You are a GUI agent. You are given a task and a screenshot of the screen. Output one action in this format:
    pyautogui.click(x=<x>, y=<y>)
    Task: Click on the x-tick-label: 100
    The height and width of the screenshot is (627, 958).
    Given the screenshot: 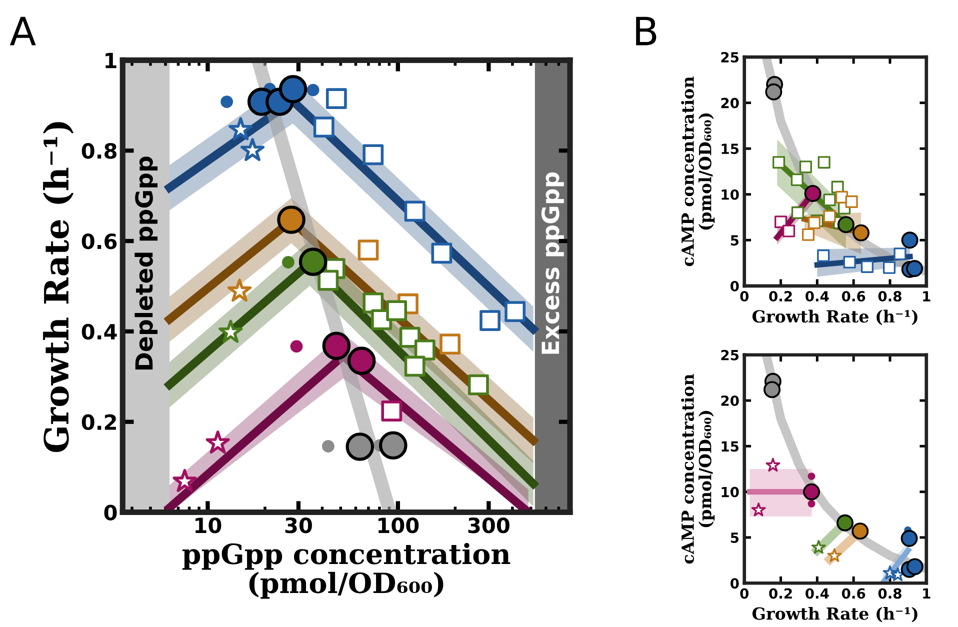 What is the action you would take?
    pyautogui.click(x=398, y=525)
    